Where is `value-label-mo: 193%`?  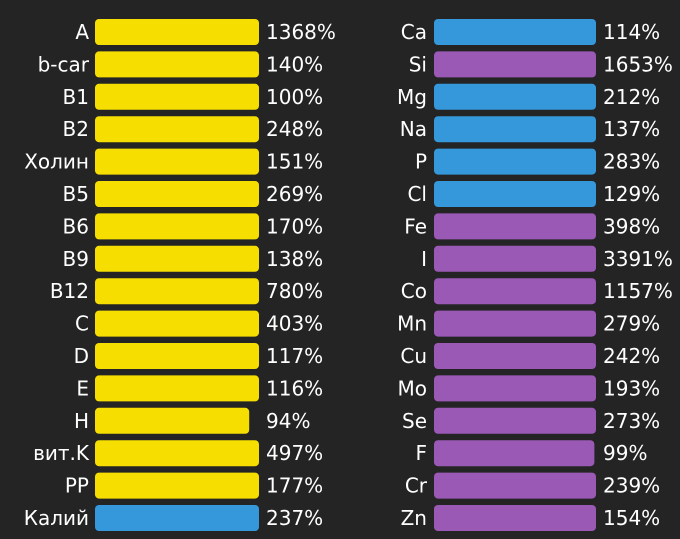
value-label-mo: 193% is located at coordinates (631, 388).